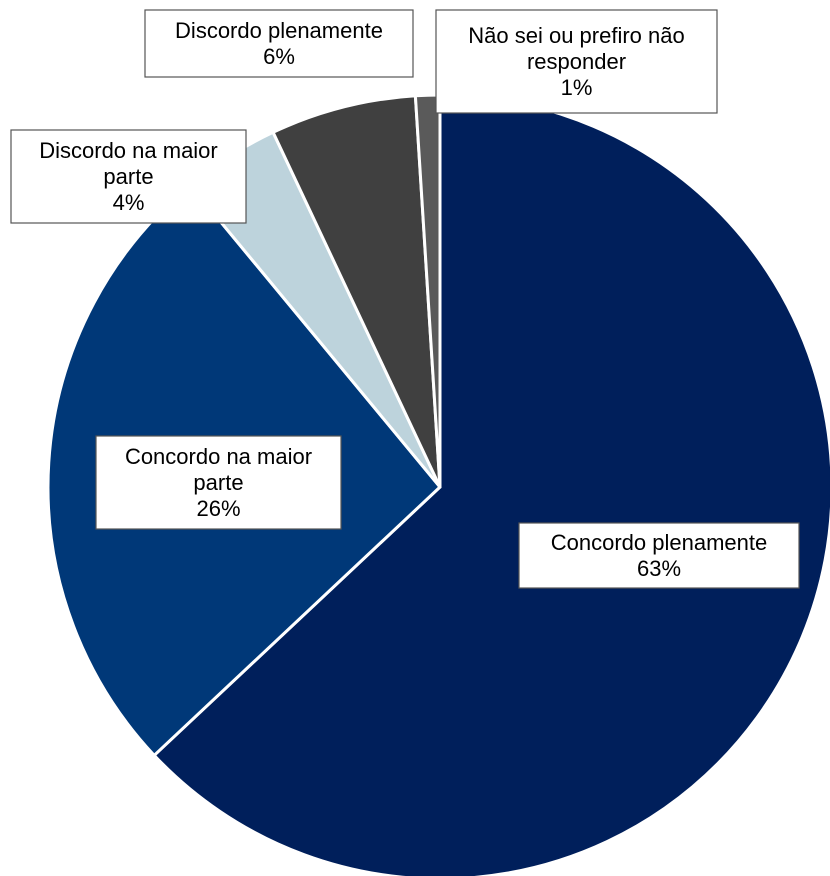 This screenshot has height=876, width=830. I want to click on data-label-category: responder, so click(576, 61).